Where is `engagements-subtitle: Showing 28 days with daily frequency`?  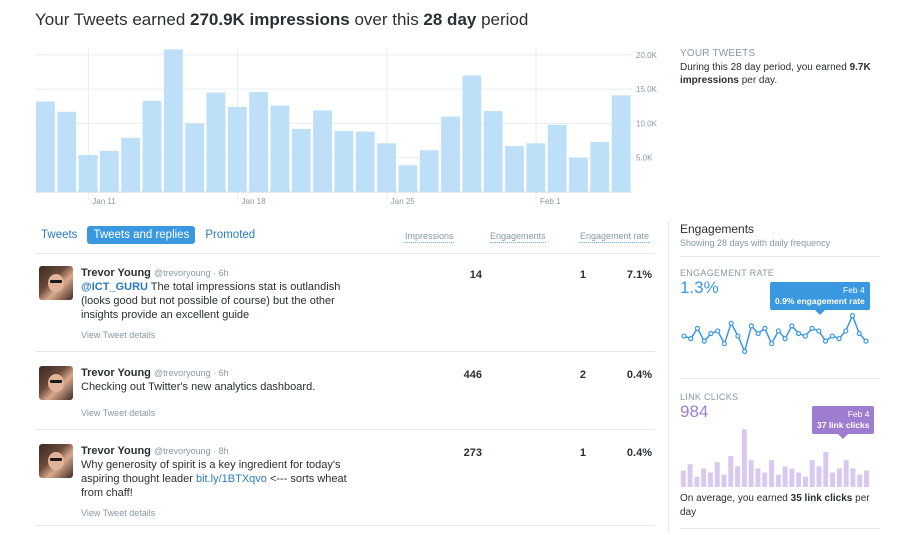 engagements-subtitle: Showing 28 days with daily frequency is located at coordinates (755, 243).